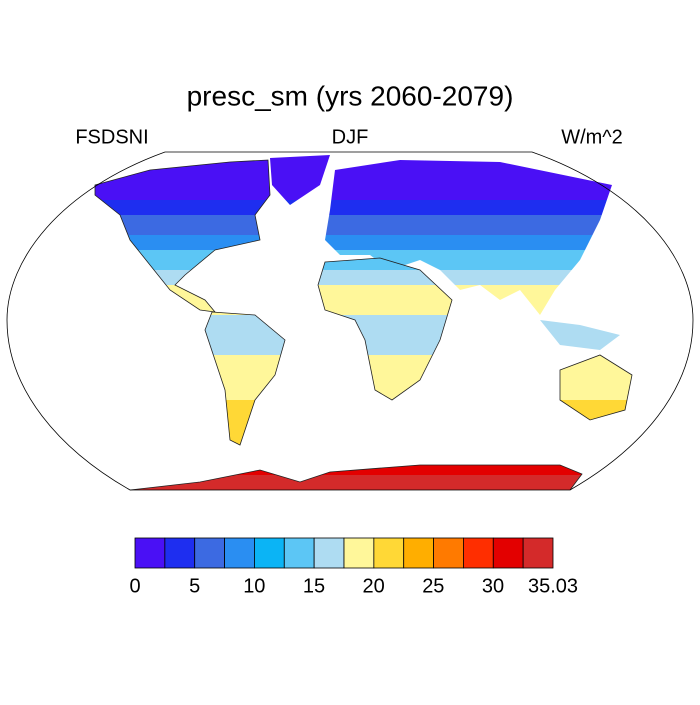  Describe the element at coordinates (254, 586) in the screenshot. I see `colorbar-label: 10` at that location.